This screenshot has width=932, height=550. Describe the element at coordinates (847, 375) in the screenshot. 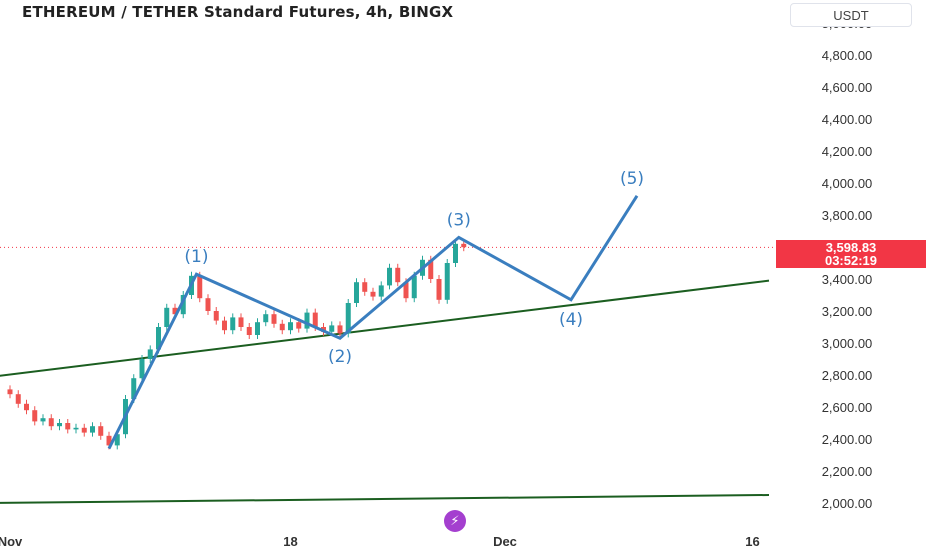

I see `y-tick-label: 2,800.00` at that location.